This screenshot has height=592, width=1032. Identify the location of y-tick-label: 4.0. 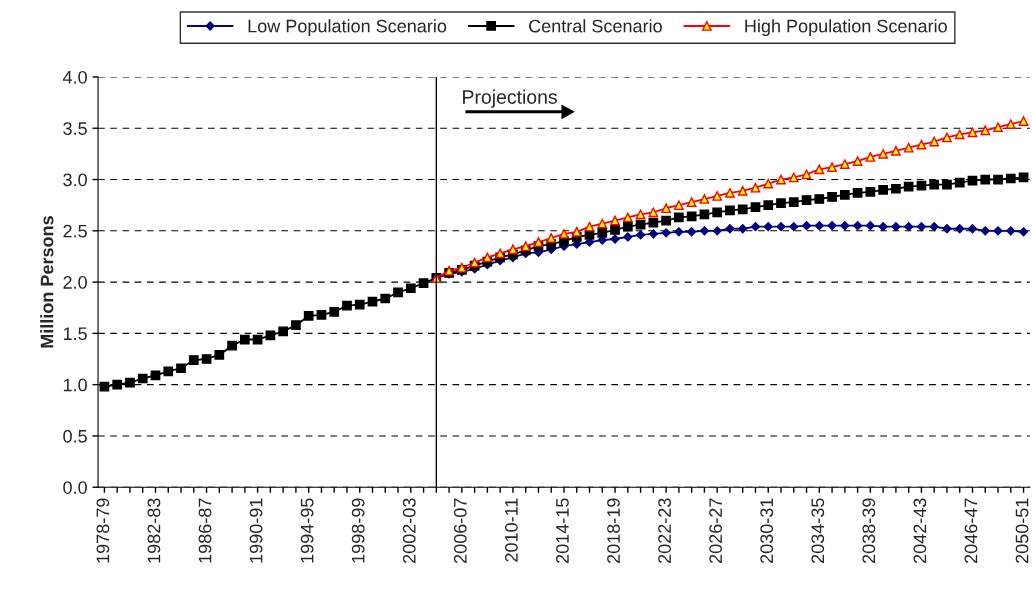
(74, 77).